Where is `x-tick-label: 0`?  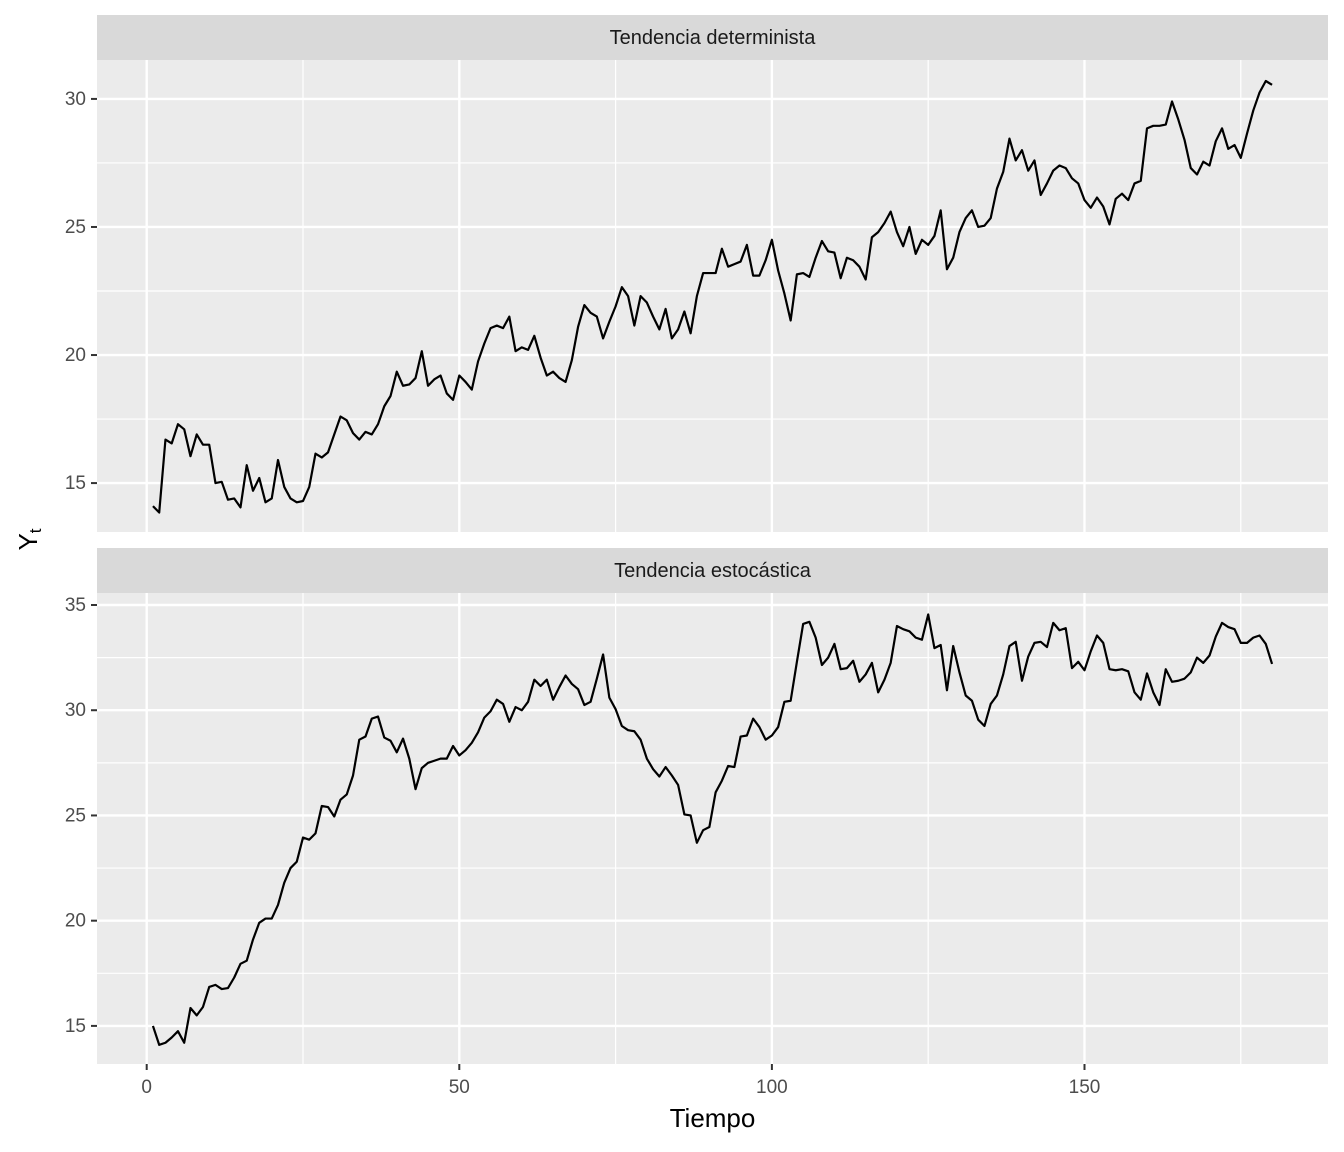
x-tick-label: 0 is located at coordinates (146, 1087).